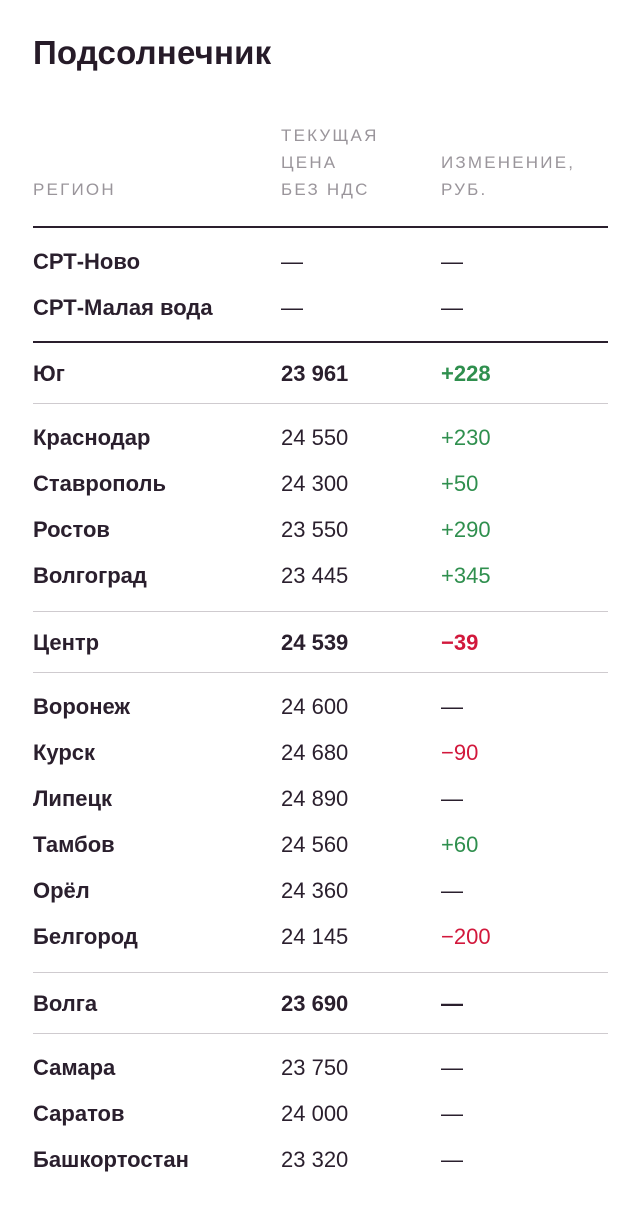 Image resolution: width=640 pixels, height=1208 pixels. Describe the element at coordinates (508, 176) in the screenshot. I see `column-header-change: ИЗМЕНЕНИЕ, РУБ.` at that location.